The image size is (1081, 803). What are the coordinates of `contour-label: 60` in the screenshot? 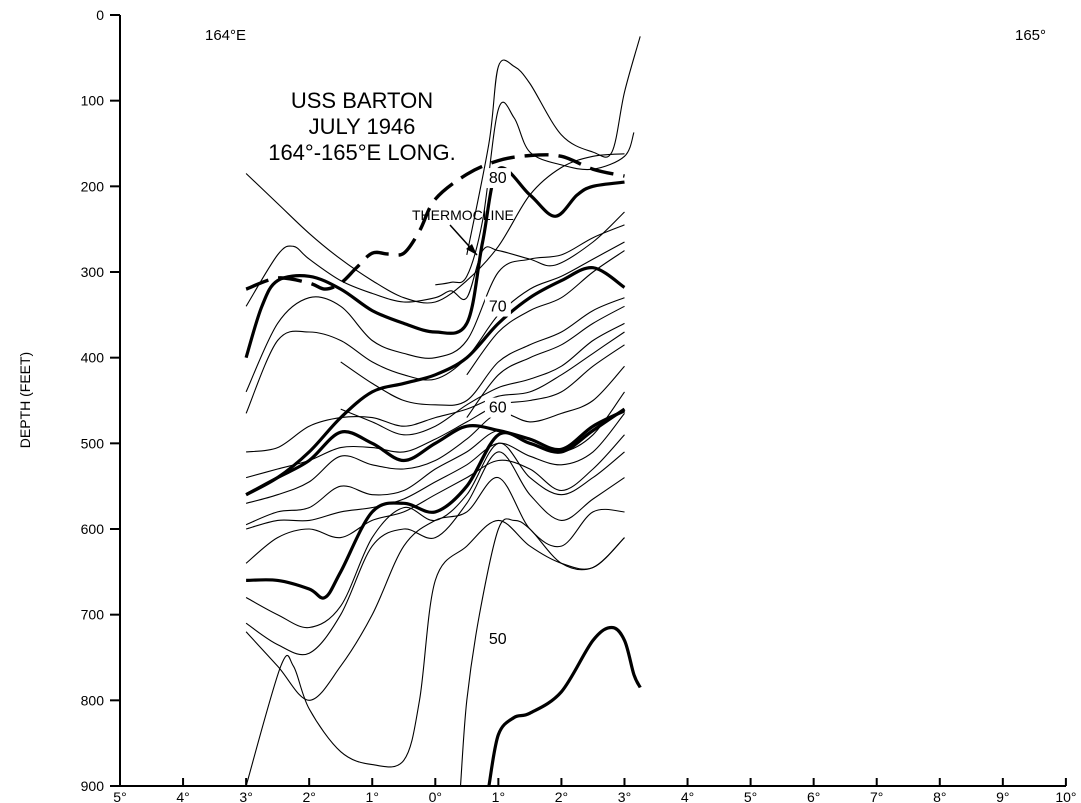 It's located at (498, 408).